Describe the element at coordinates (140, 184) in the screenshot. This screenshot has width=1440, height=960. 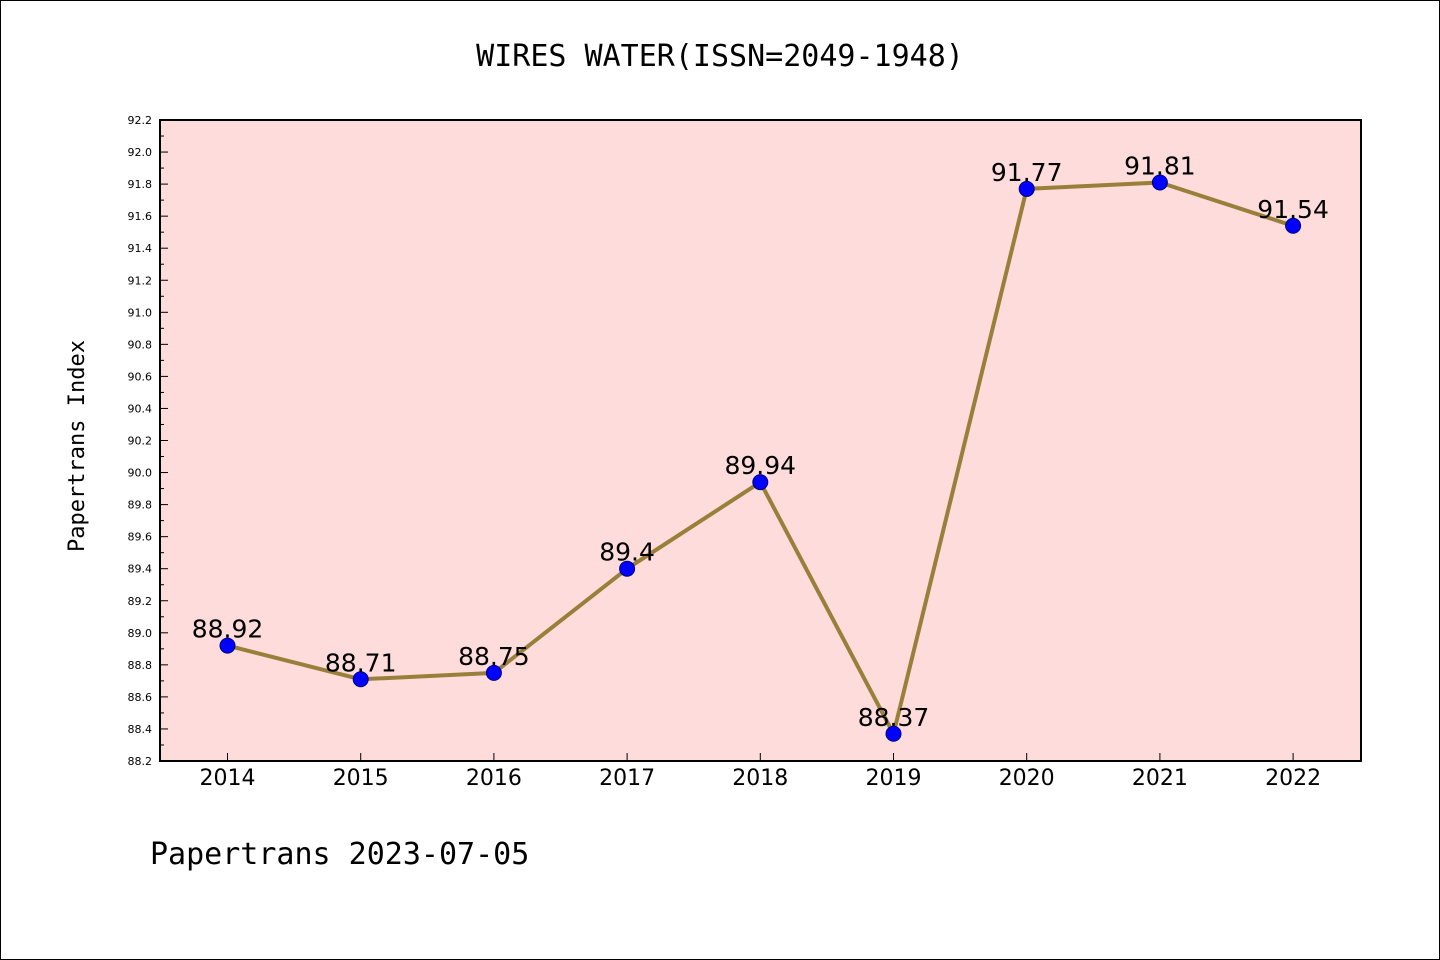
I see `y-tick-label: 91.8` at that location.